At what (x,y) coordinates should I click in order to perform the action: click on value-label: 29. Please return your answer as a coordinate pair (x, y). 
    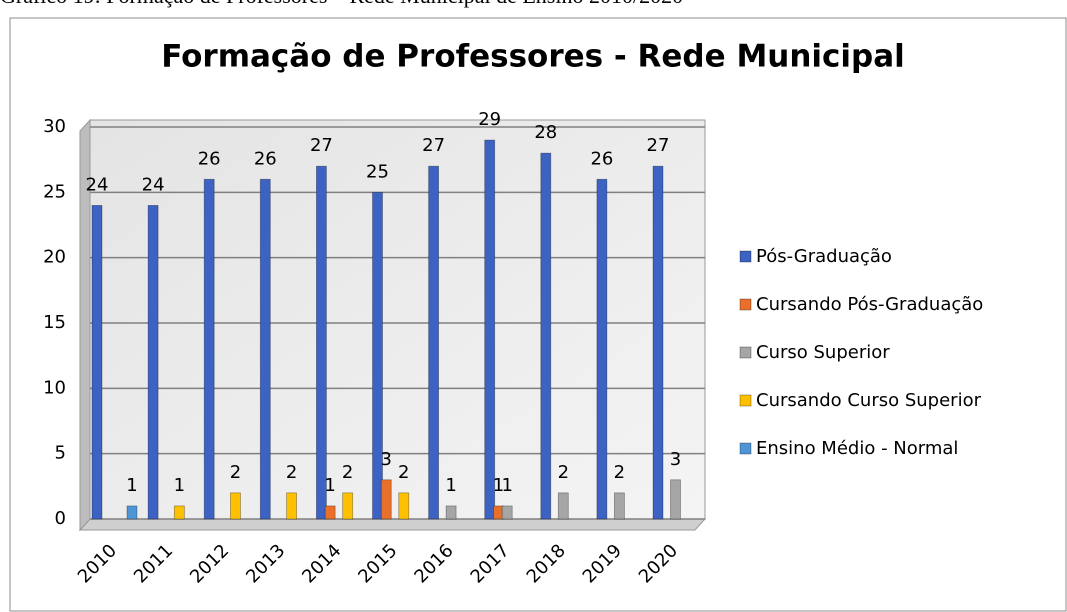
    Looking at the image, I should click on (489, 119).